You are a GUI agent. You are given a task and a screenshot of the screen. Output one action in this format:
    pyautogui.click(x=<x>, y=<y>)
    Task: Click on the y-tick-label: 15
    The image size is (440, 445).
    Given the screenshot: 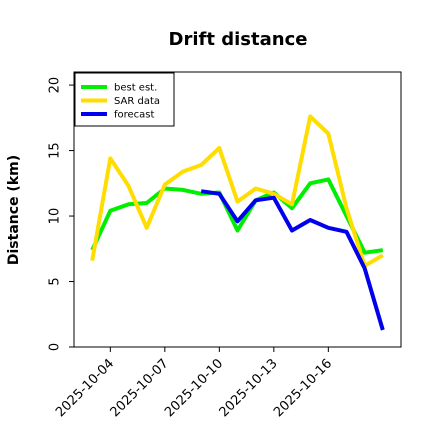 What is the action you would take?
    pyautogui.click(x=55, y=150)
    